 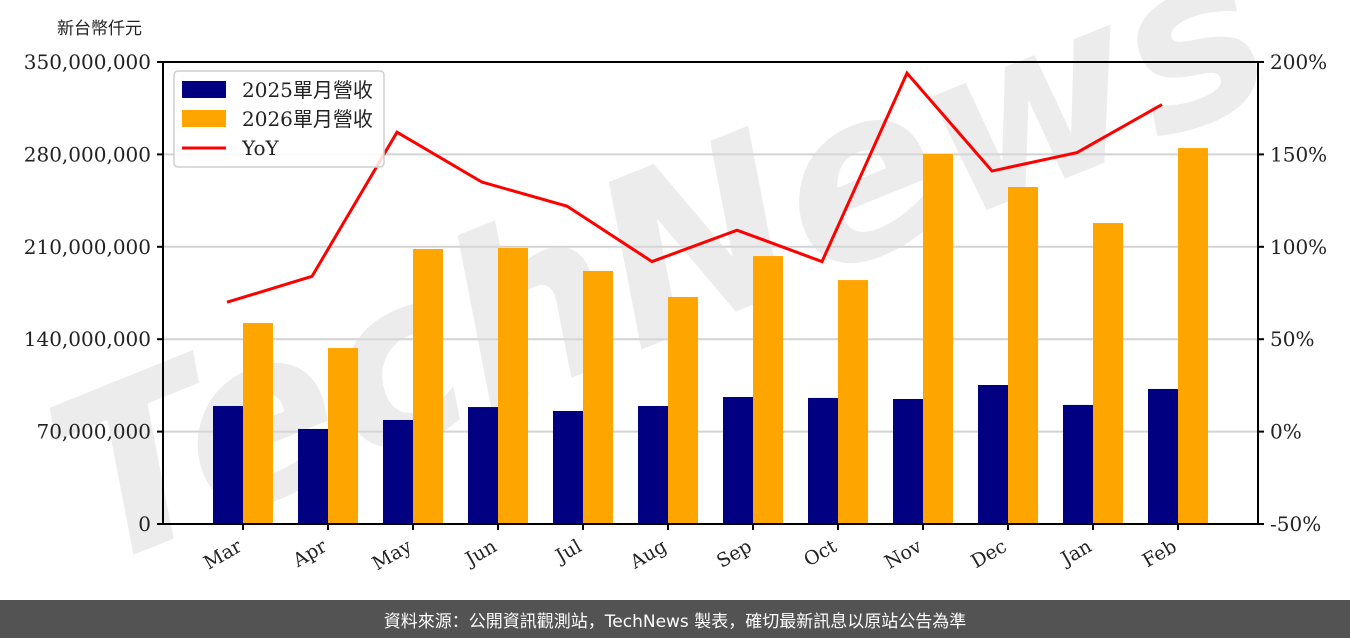 I want to click on source-footer: 資料來源：公開資訊觀測站，TechNews 製表，確切最新訊息以原站公告為準, so click(x=675, y=619).